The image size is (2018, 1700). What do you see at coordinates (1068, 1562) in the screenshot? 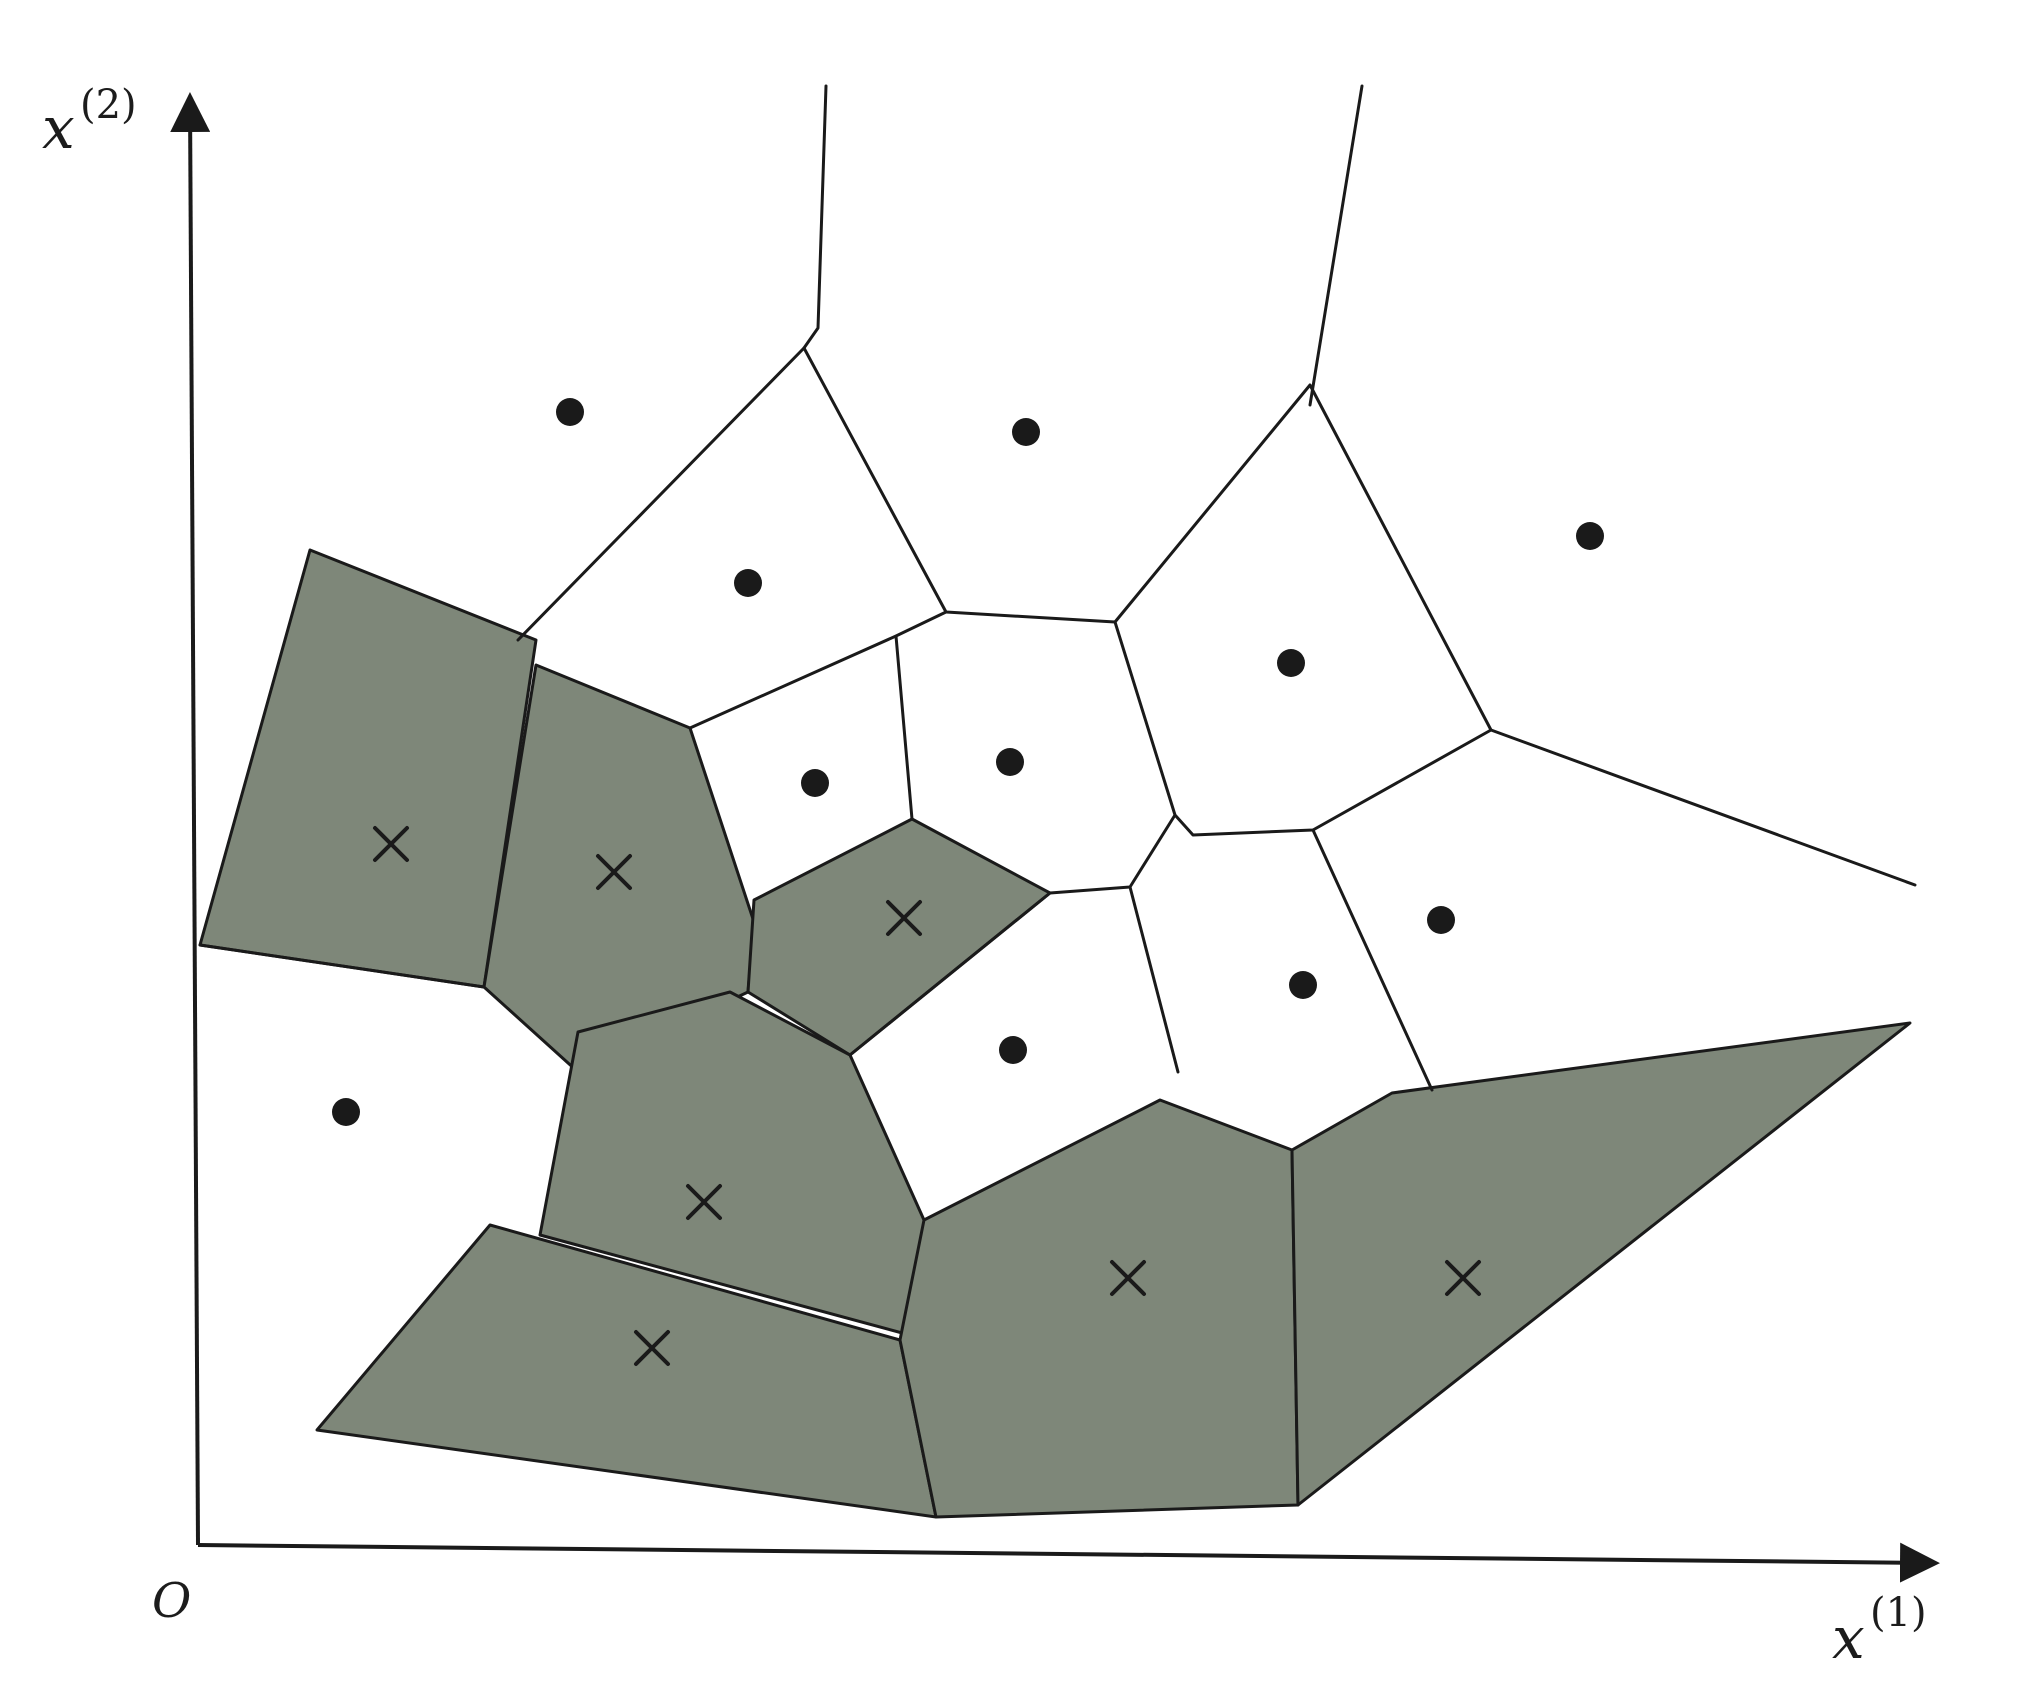
I see `x-axis` at bounding box center [1068, 1562].